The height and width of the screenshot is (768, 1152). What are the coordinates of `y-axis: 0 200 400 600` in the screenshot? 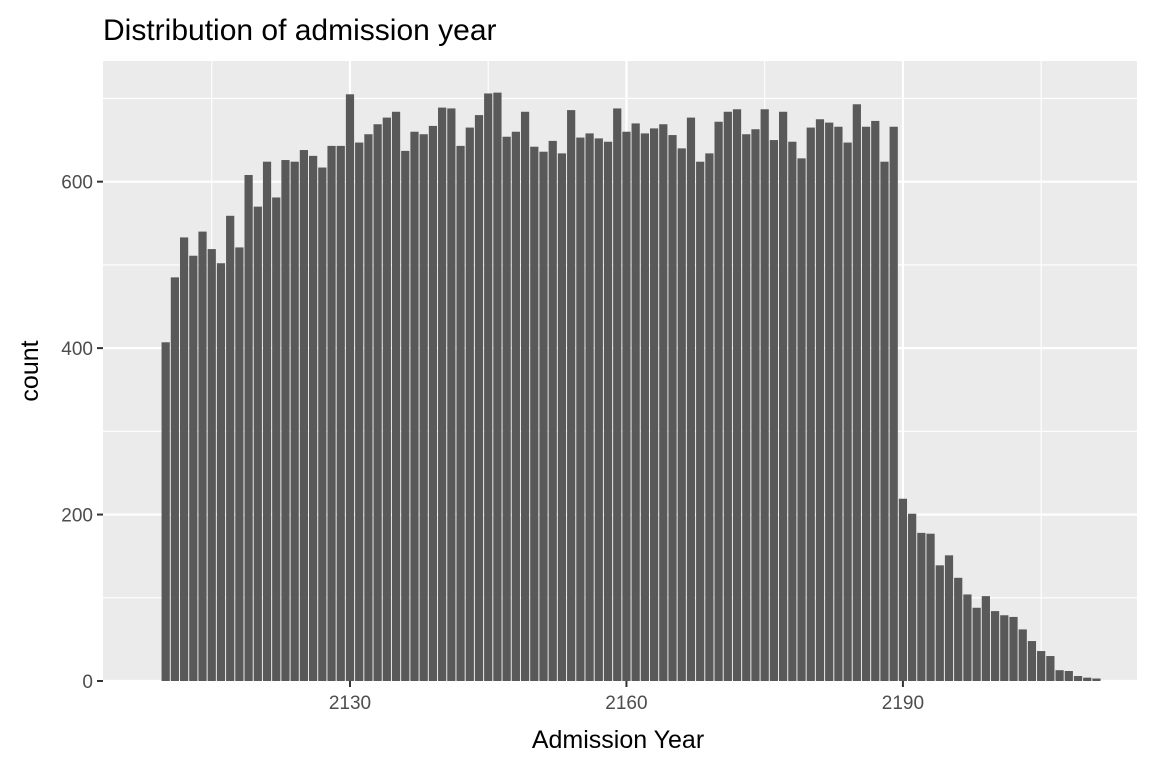 It's located at (82, 433).